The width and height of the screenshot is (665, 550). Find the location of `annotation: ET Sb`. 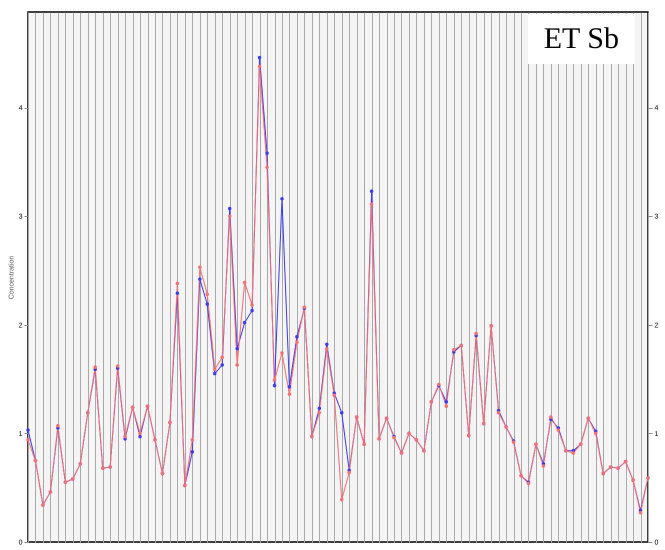

annotation: ET Sb is located at coordinates (581, 39).